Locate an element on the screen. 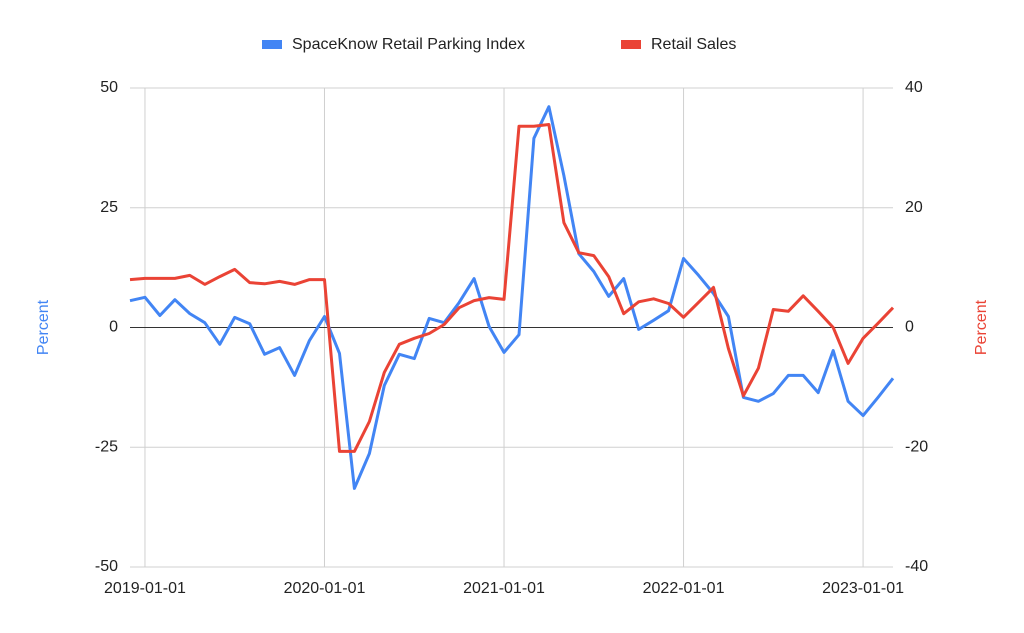  y-tick-label: 50 is located at coordinates (109, 87).